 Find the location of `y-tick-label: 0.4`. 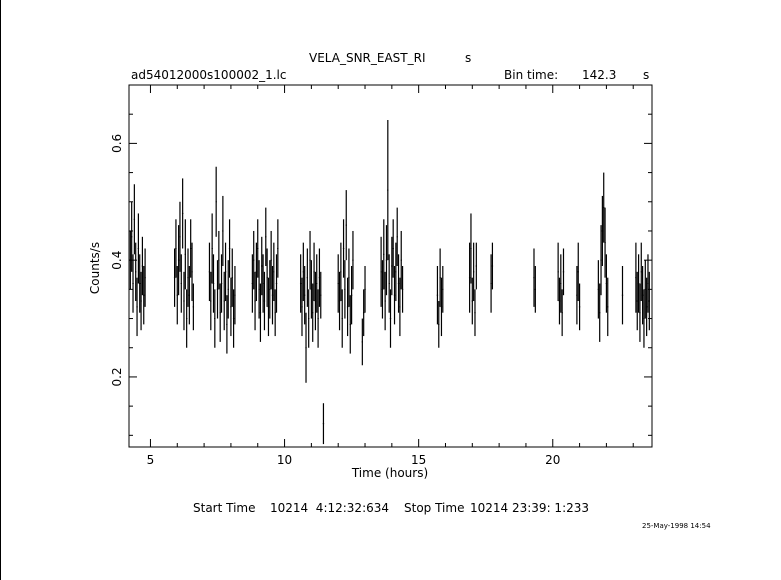

y-tick-label: 0.4 is located at coordinates (117, 260).